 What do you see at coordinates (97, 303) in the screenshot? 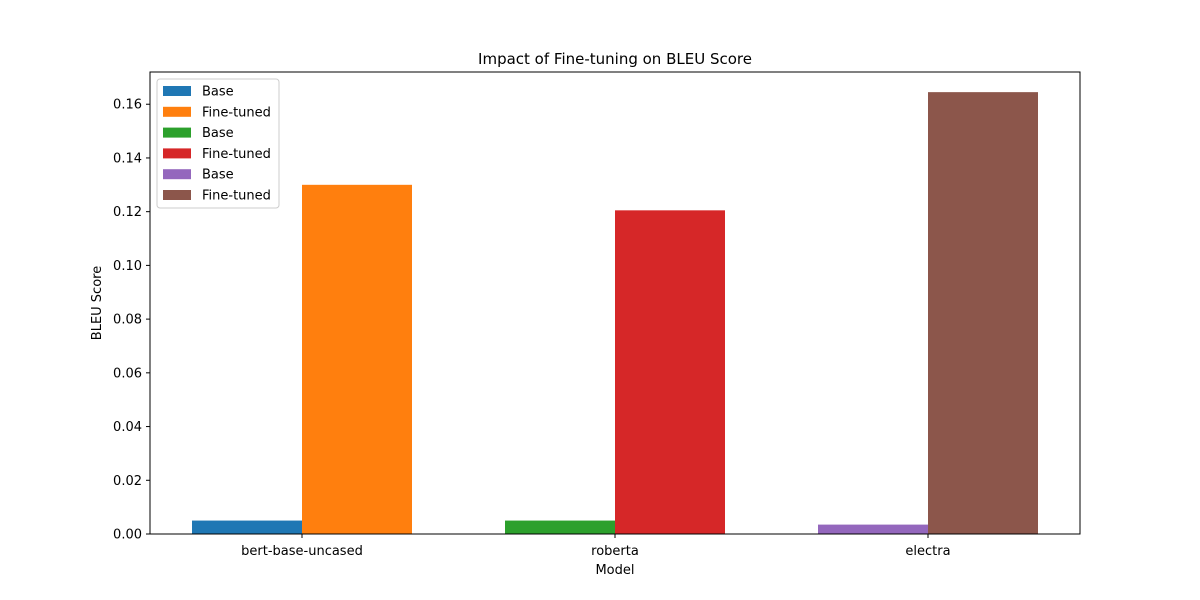
I see `y-axis-title: BLEU Score` at bounding box center [97, 303].